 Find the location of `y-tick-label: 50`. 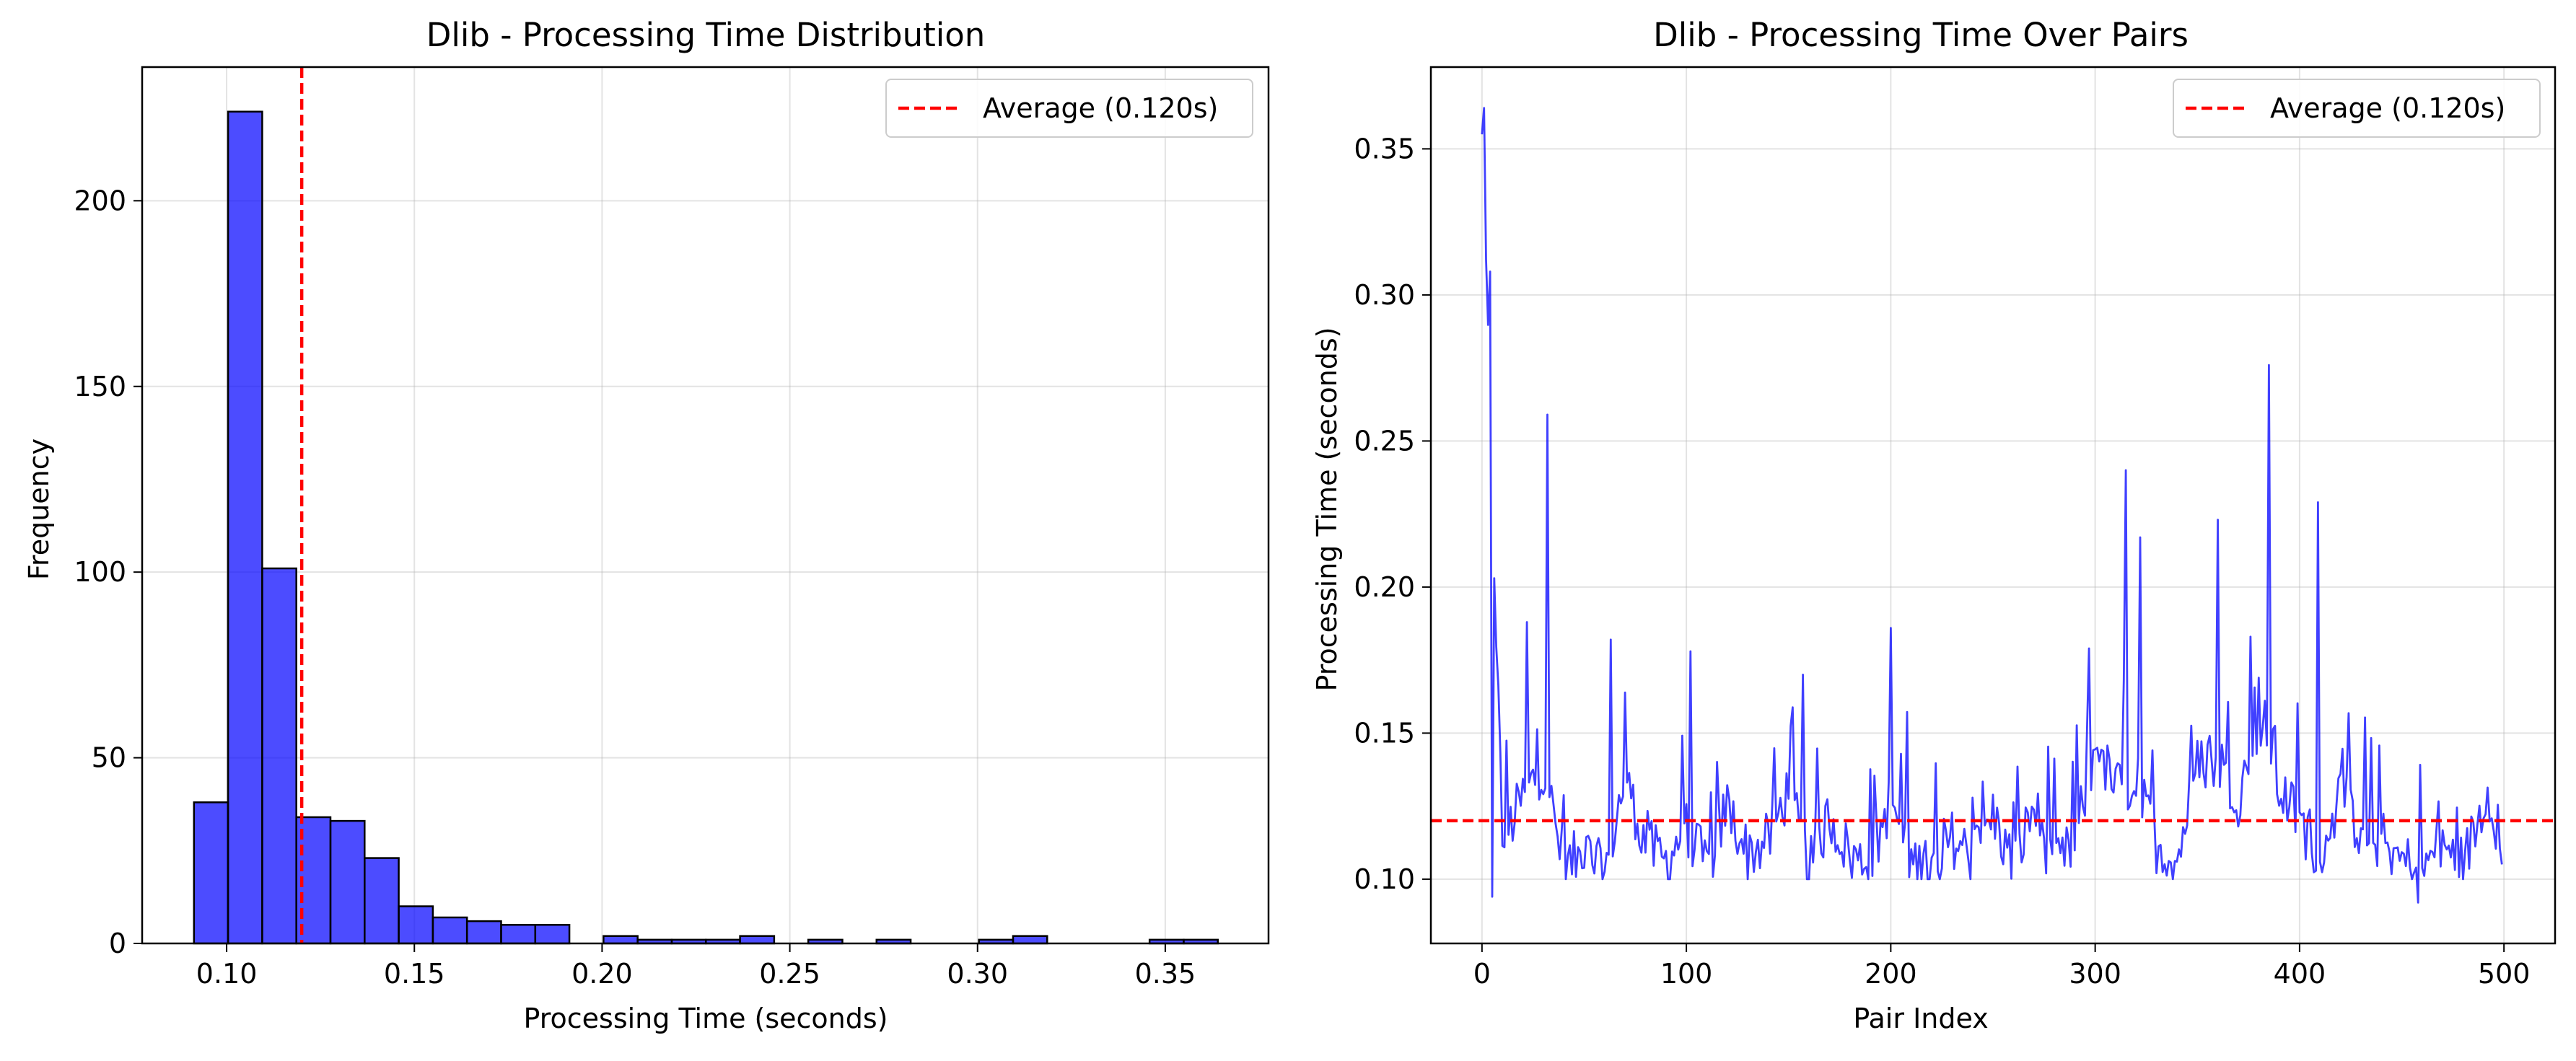

y-tick-label: 50 is located at coordinates (109, 758).